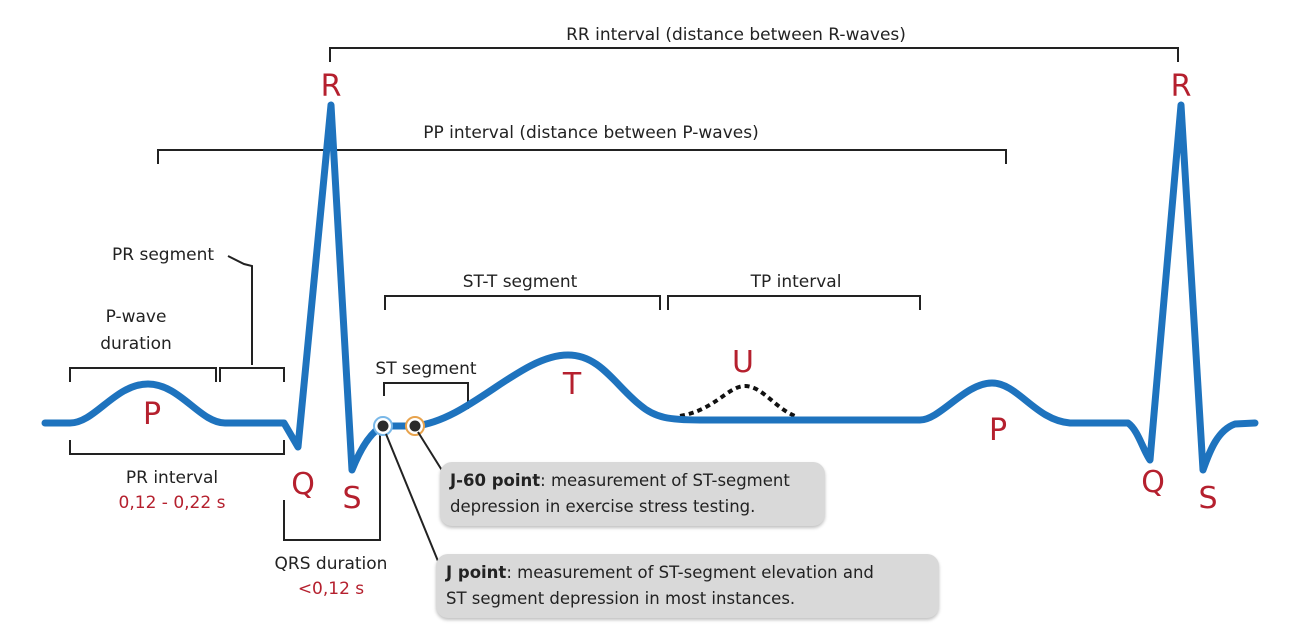 Image resolution: width=1311 pixels, height=638 pixels. I want to click on qrs-duration-value: <0,12 s, so click(331, 589).